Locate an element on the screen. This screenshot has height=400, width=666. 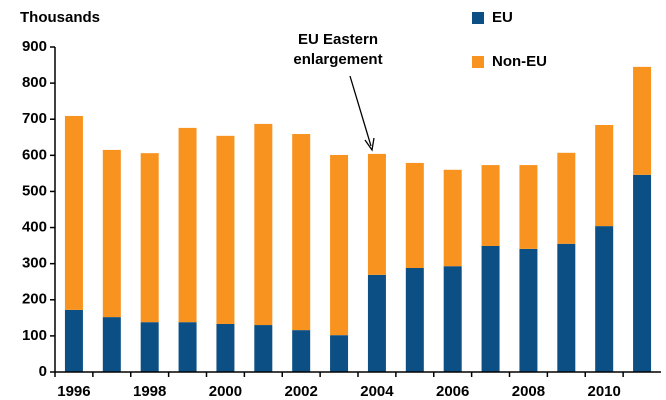
legend-label: EU is located at coordinates (502, 17).